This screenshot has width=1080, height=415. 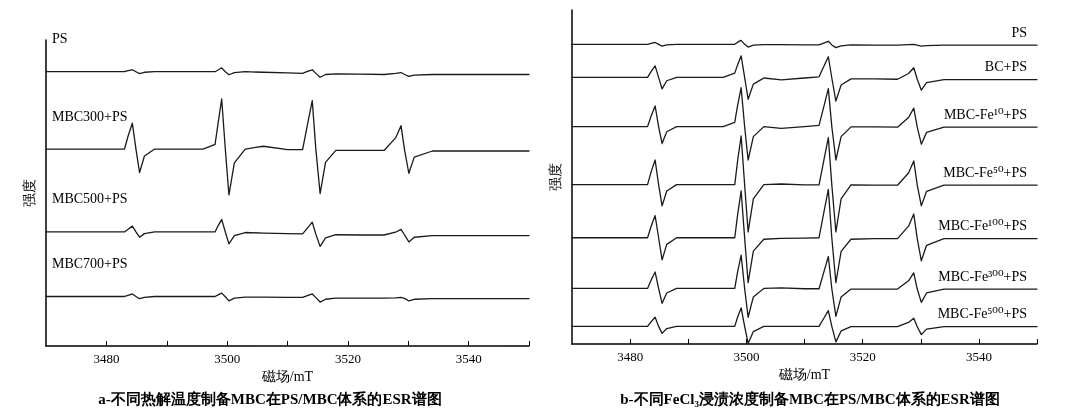 I want to click on series-label: MBC500+PS, so click(x=90, y=199).